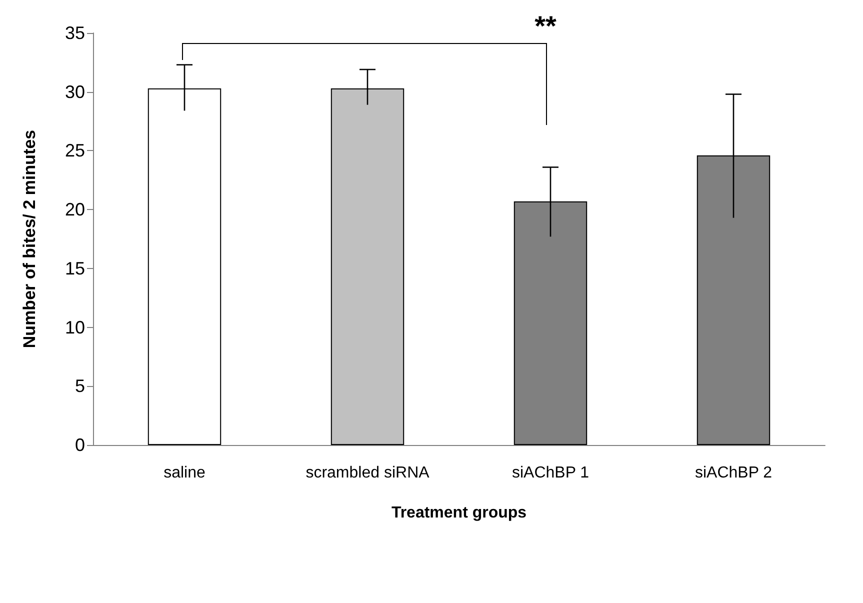  I want to click on annotation: **, so click(545, 26).